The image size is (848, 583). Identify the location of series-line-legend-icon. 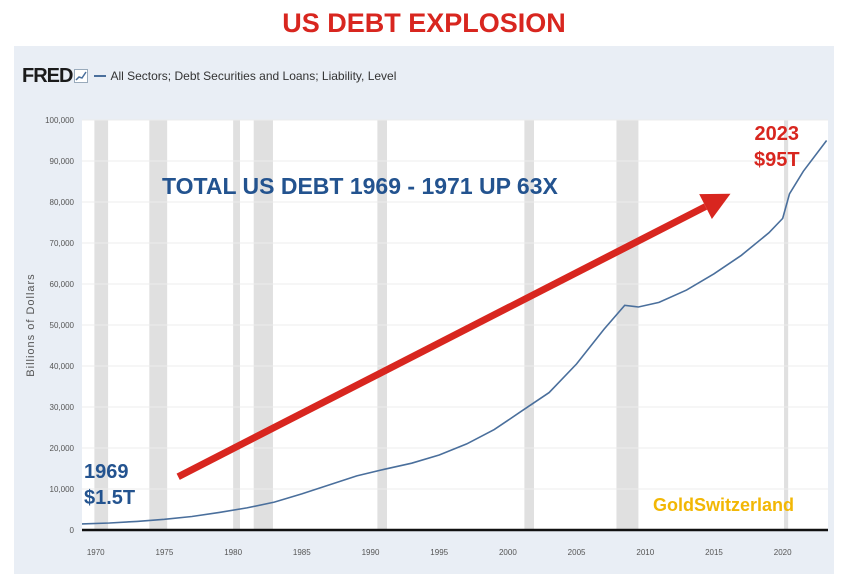
(100, 76).